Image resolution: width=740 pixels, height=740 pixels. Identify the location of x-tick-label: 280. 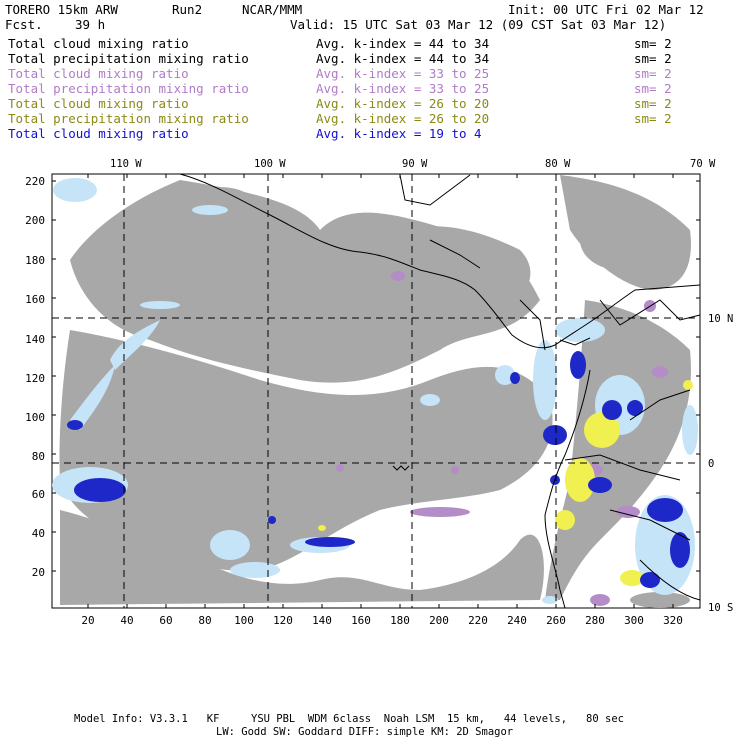
(595, 620).